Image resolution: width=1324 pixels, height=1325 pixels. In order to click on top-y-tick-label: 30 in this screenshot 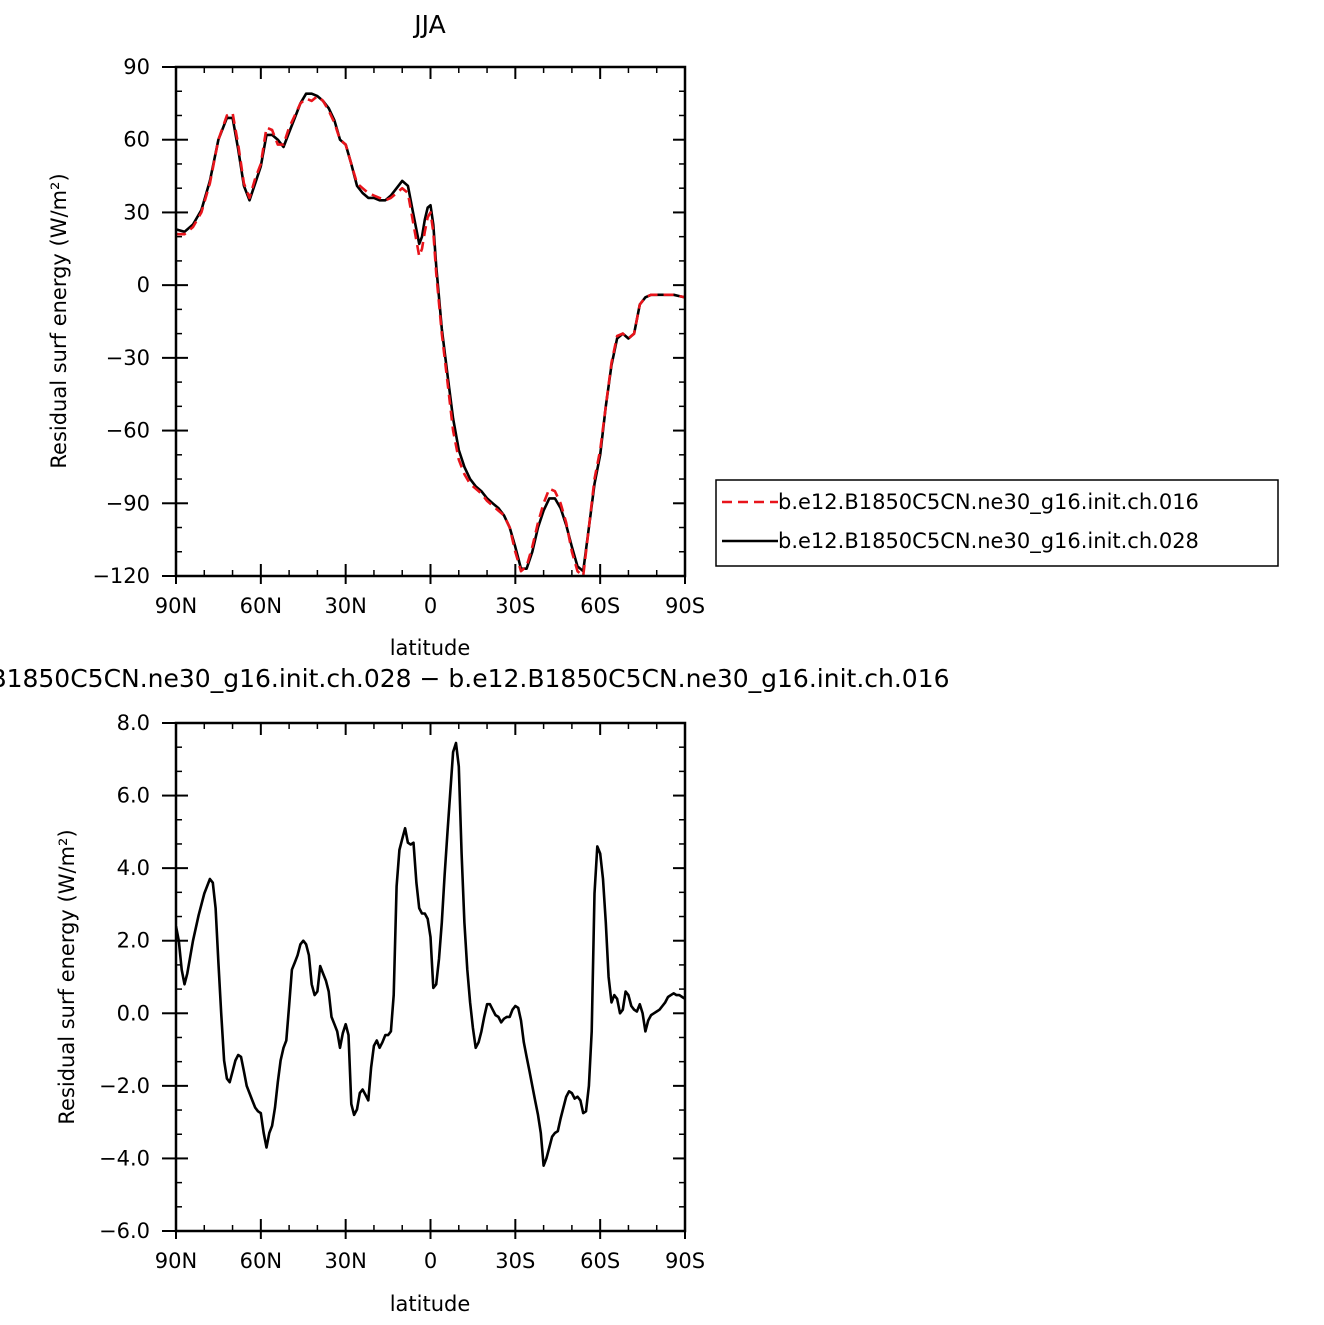, I will do `click(136, 212)`.